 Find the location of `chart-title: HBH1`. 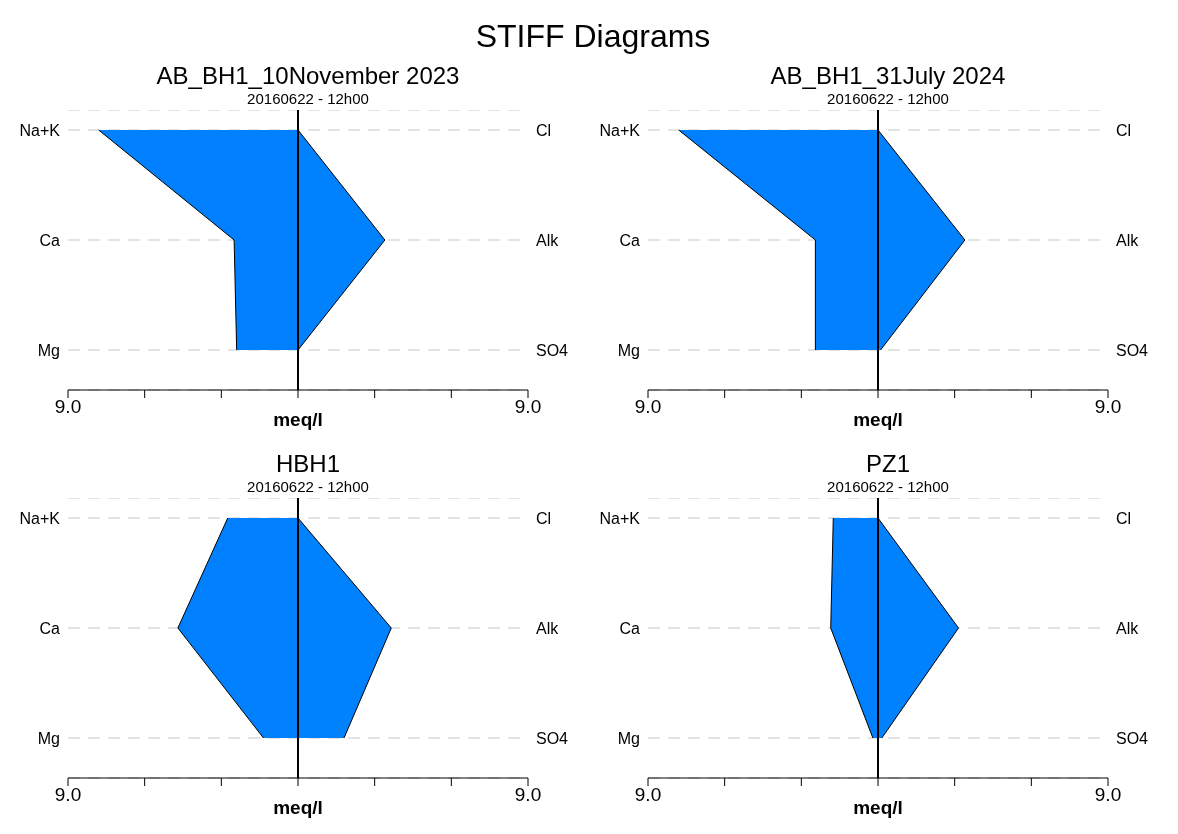

chart-title: HBH1 is located at coordinates (308, 464).